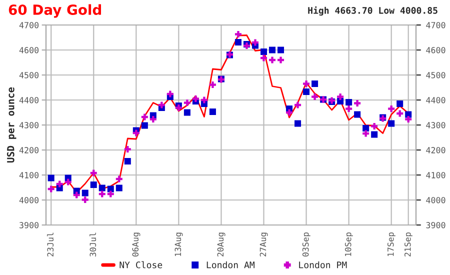  What do you see at coordinates (436, 125) in the screenshot?
I see `y2-tick-label: 4300` at bounding box center [436, 125].